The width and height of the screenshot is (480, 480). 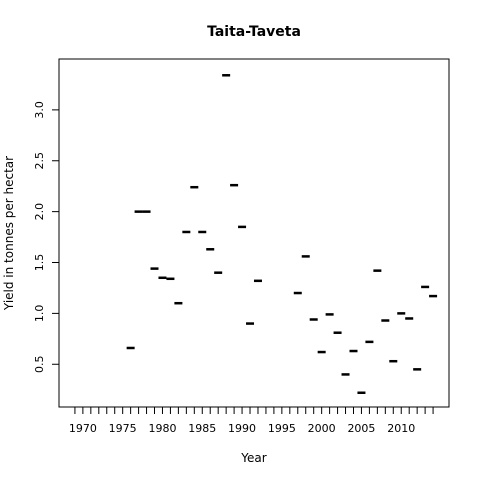 What do you see at coordinates (253, 458) in the screenshot?
I see `x-axis-label: Year` at bounding box center [253, 458].